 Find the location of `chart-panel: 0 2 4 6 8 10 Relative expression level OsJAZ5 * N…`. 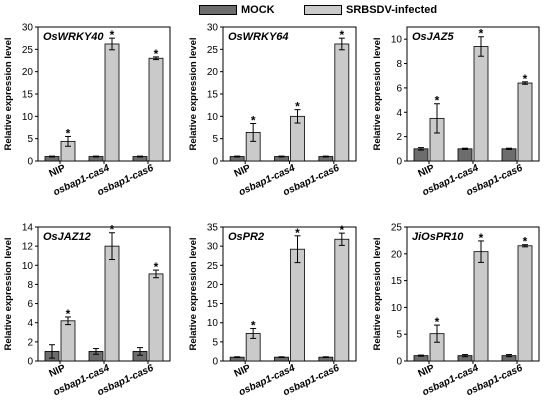

chart-panel: 0 2 4 6 8 10 Relative expression level OsJAZ5 * N… is located at coordinates (456, 112).